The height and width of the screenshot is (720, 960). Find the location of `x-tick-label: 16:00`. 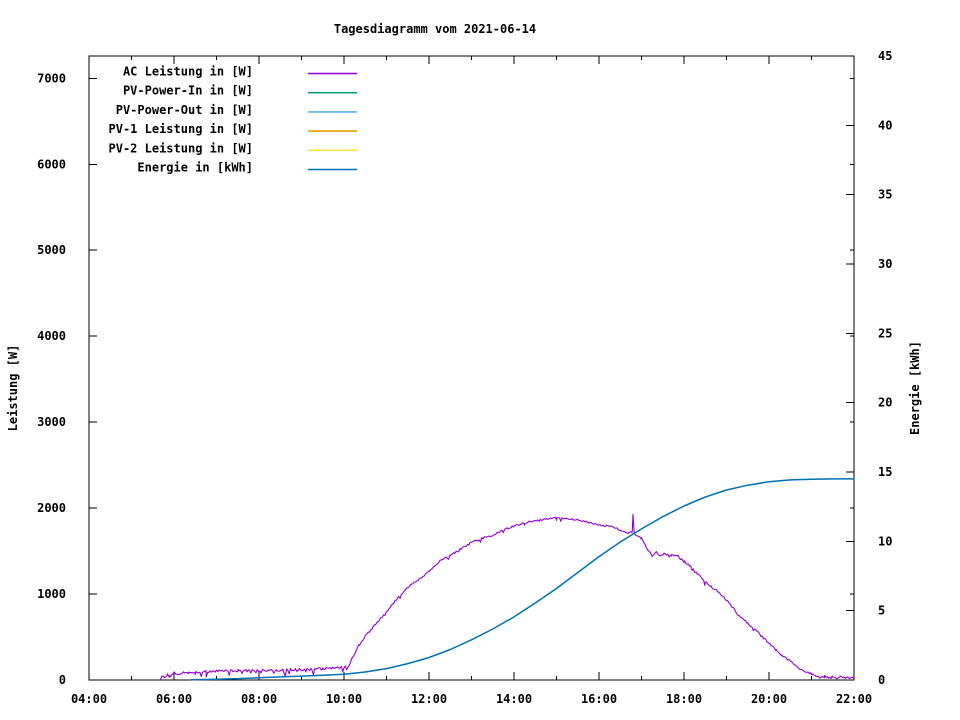

x-tick-label: 16:00 is located at coordinates (599, 699).